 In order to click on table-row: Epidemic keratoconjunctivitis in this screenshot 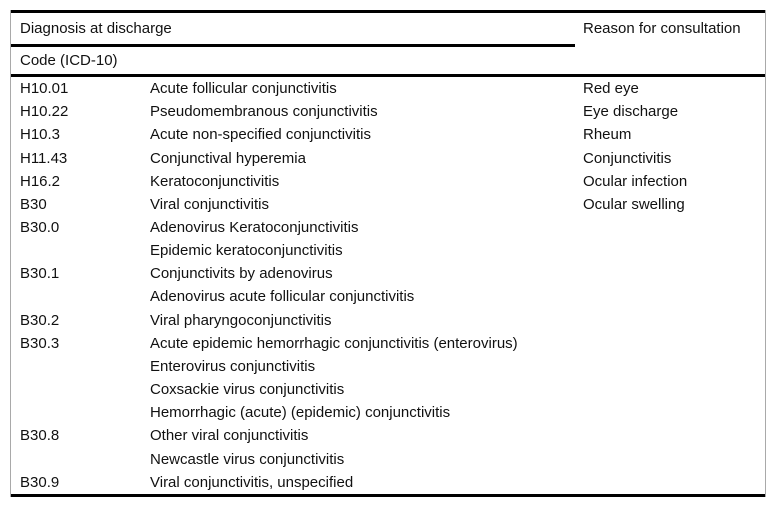, I will do `click(388, 250)`.